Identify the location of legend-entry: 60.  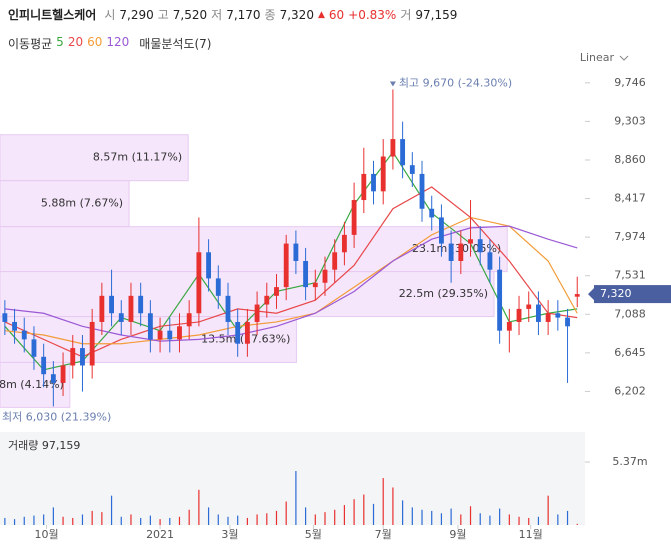
(95, 42).